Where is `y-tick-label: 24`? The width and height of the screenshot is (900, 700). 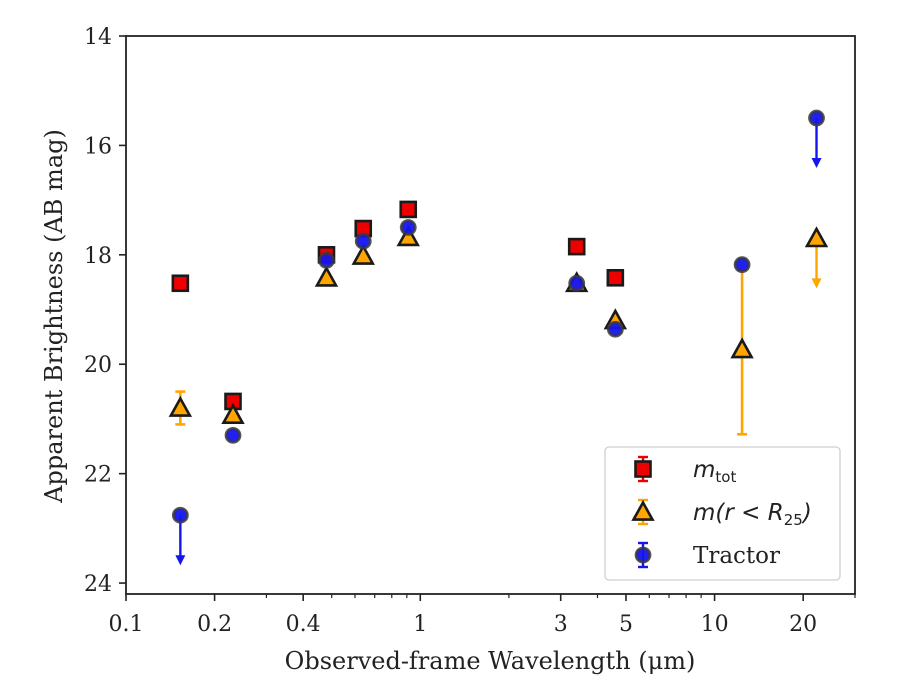
y-tick-label: 24 is located at coordinates (98, 584).